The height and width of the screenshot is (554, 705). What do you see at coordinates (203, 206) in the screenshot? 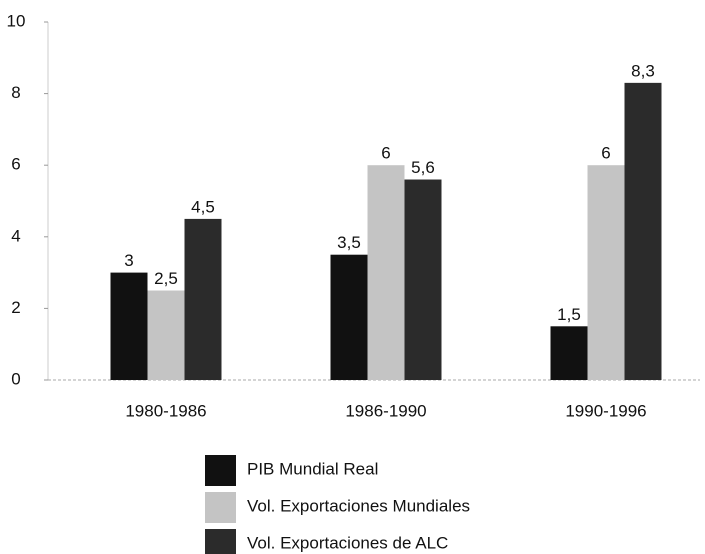
I see `value-label: 4,5` at bounding box center [203, 206].